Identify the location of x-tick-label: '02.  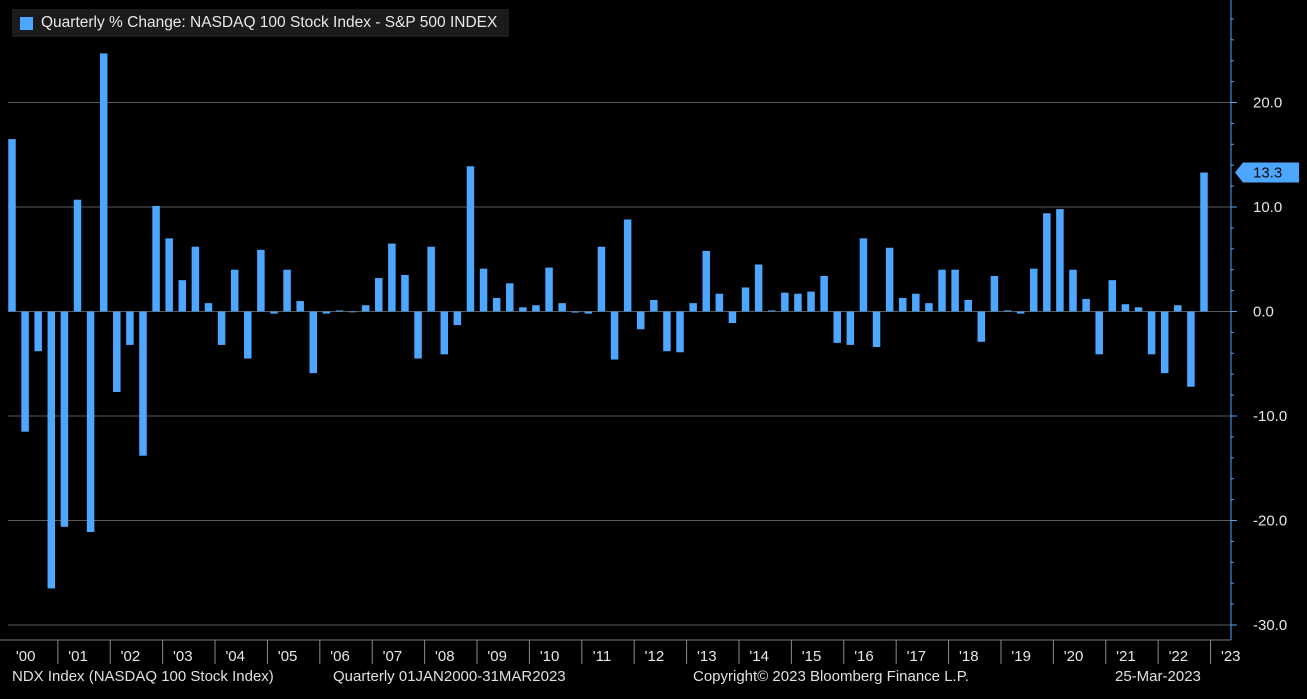
(131, 656).